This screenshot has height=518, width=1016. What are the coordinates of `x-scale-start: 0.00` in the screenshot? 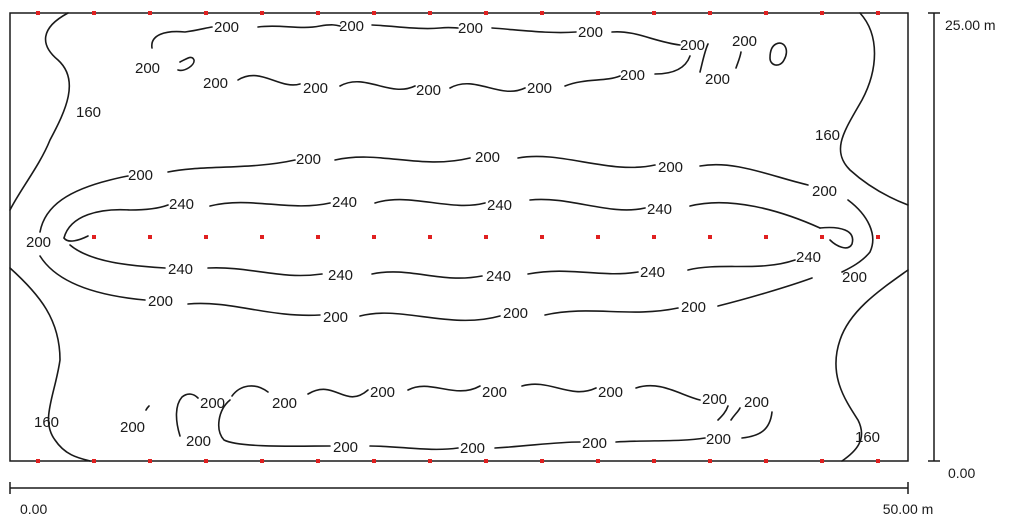 It's located at (33, 509).